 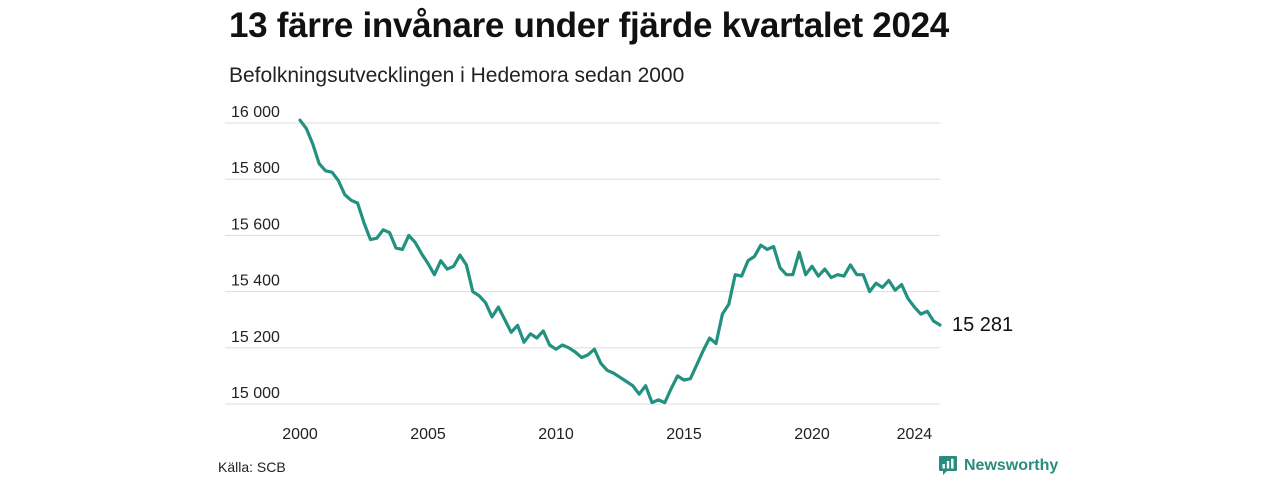 What do you see at coordinates (255, 112) in the screenshot?
I see `y-tick-label: 16 000` at bounding box center [255, 112].